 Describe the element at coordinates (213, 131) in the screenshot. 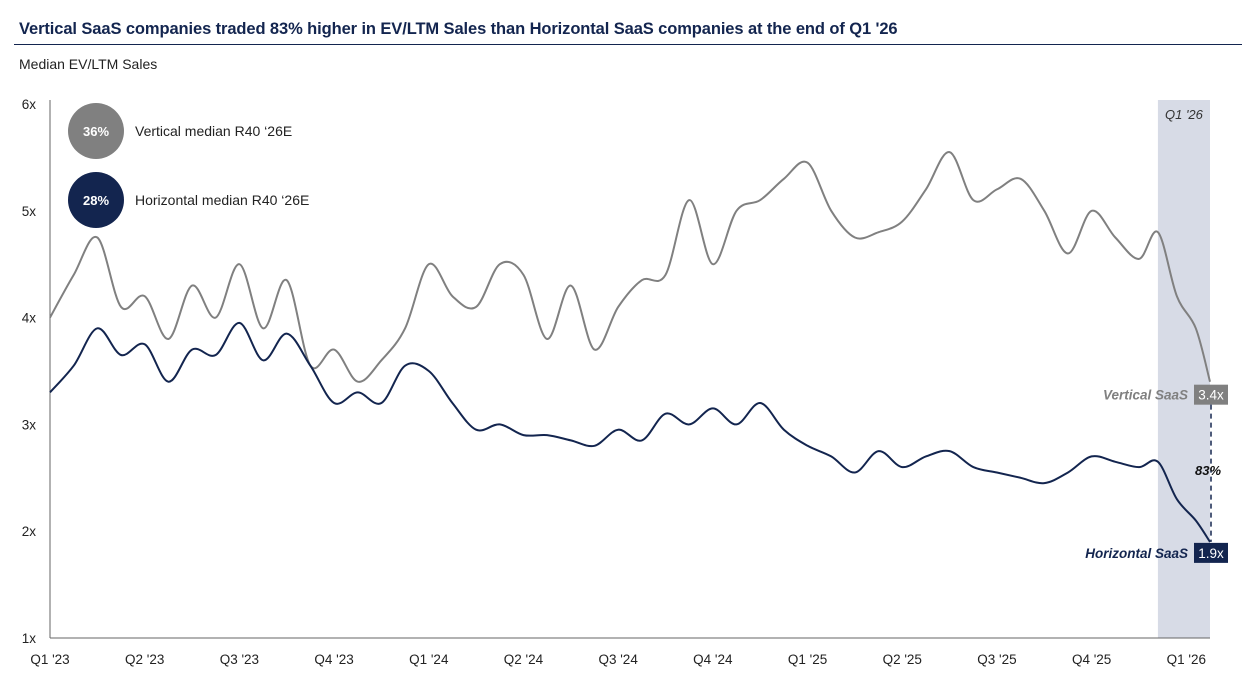

I see `legend-label: Vertical median R40 ‘26E` at that location.